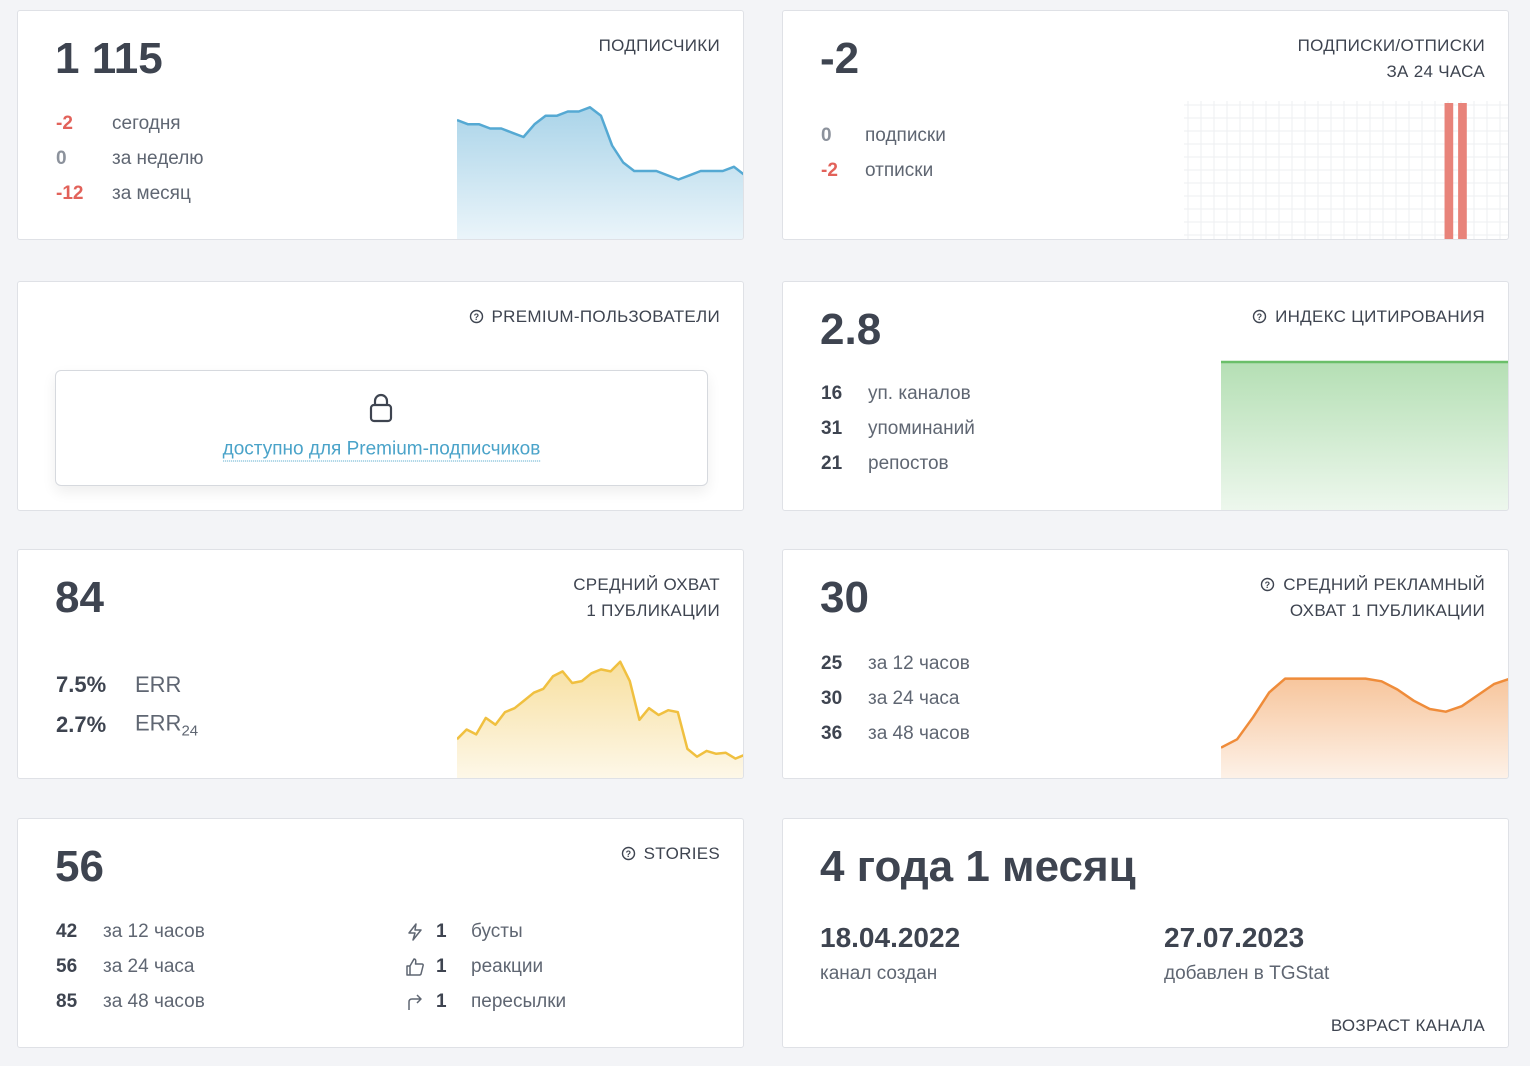 This screenshot has height=1066, width=1530. I want to click on like-icon, so click(415, 967).